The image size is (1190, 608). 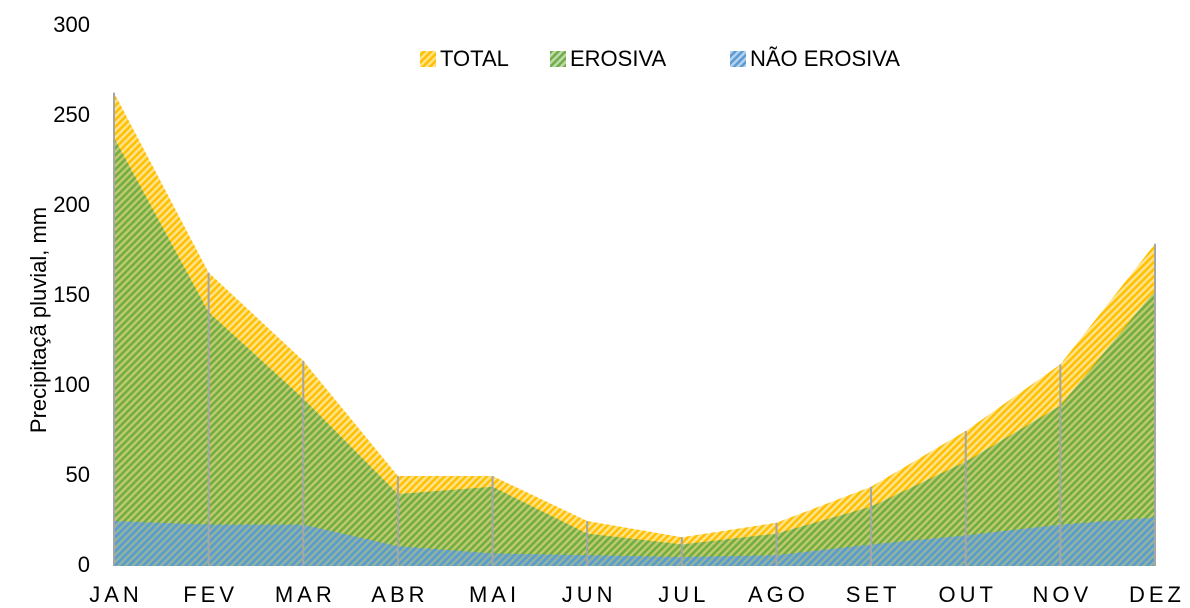 What do you see at coordinates (1157, 594) in the screenshot?
I see `x-tick-label: DEZ` at bounding box center [1157, 594].